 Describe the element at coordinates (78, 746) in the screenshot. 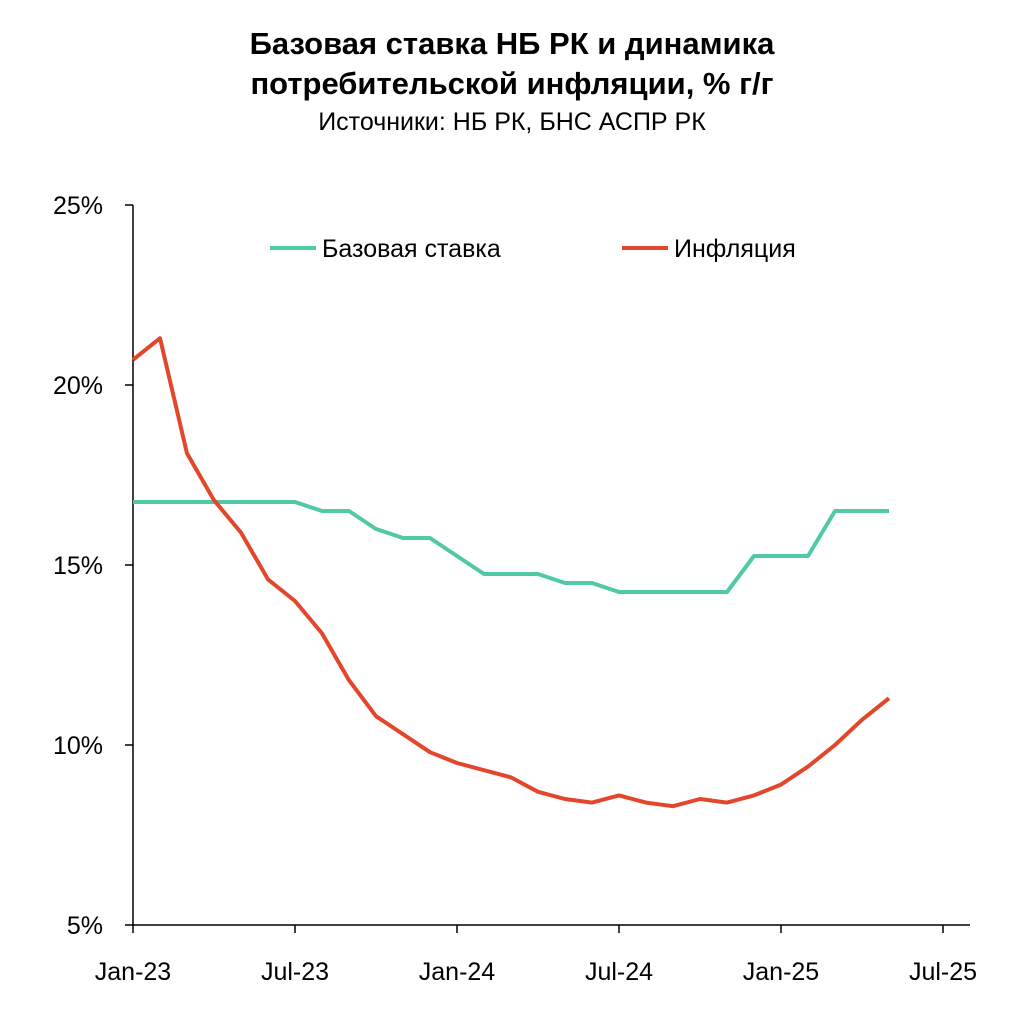

I see `y-tick-label: 10%` at that location.